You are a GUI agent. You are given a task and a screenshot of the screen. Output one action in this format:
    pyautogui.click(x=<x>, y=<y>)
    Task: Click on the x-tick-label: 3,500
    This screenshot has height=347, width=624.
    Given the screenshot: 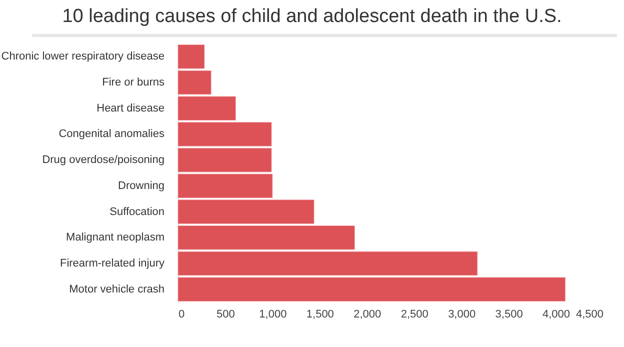 What is the action you would take?
    pyautogui.click(x=509, y=314)
    